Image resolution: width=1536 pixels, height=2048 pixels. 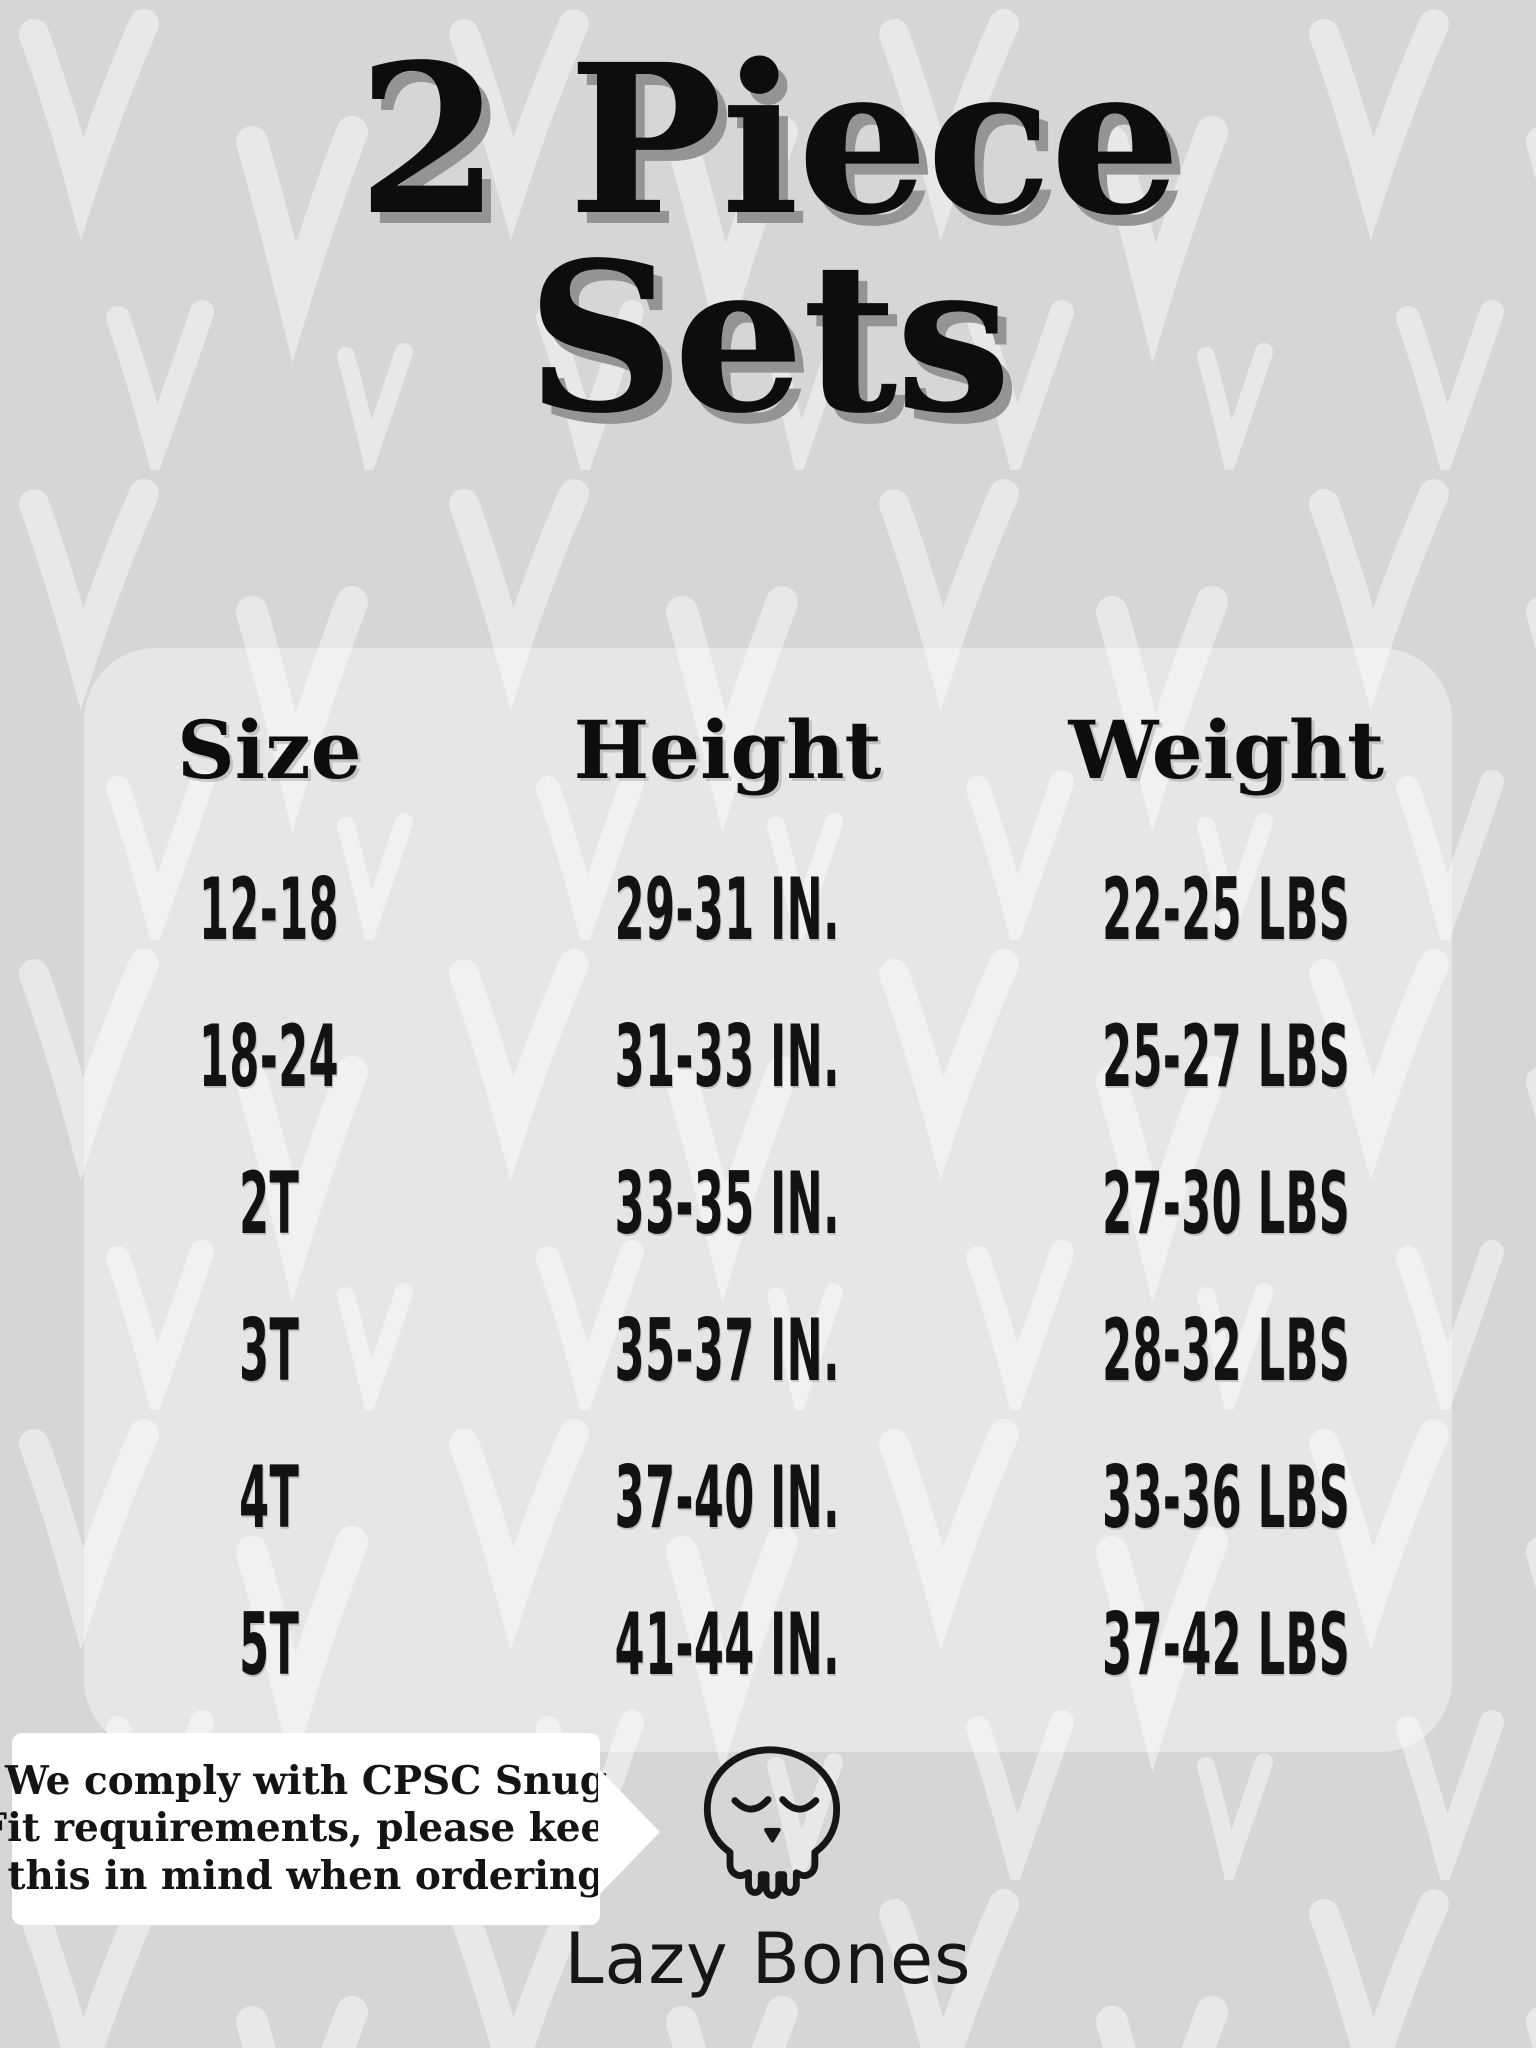 What do you see at coordinates (269, 1350) in the screenshot?
I see `row-4-size: 3T` at bounding box center [269, 1350].